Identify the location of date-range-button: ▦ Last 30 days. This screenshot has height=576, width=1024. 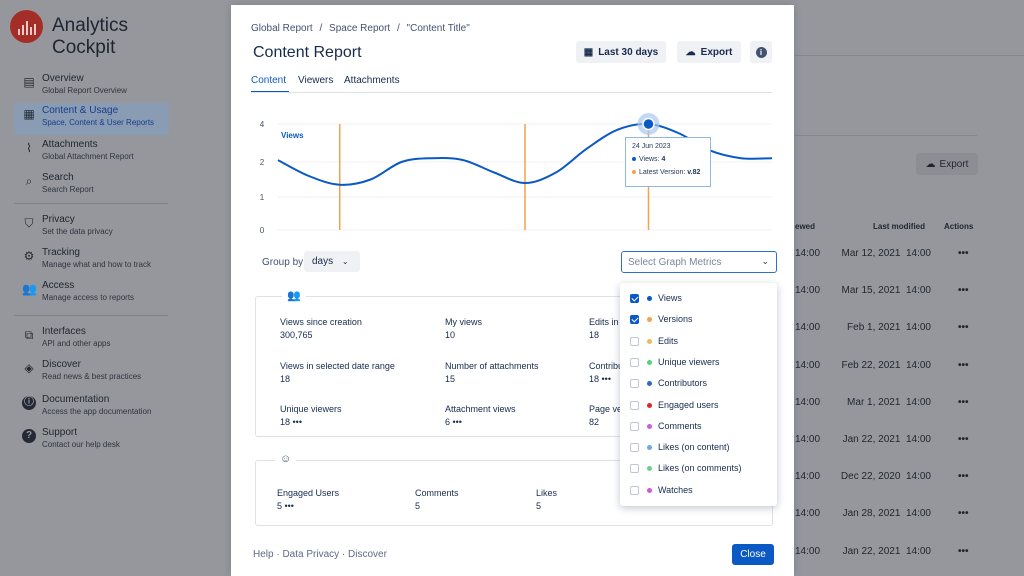
(621, 52).